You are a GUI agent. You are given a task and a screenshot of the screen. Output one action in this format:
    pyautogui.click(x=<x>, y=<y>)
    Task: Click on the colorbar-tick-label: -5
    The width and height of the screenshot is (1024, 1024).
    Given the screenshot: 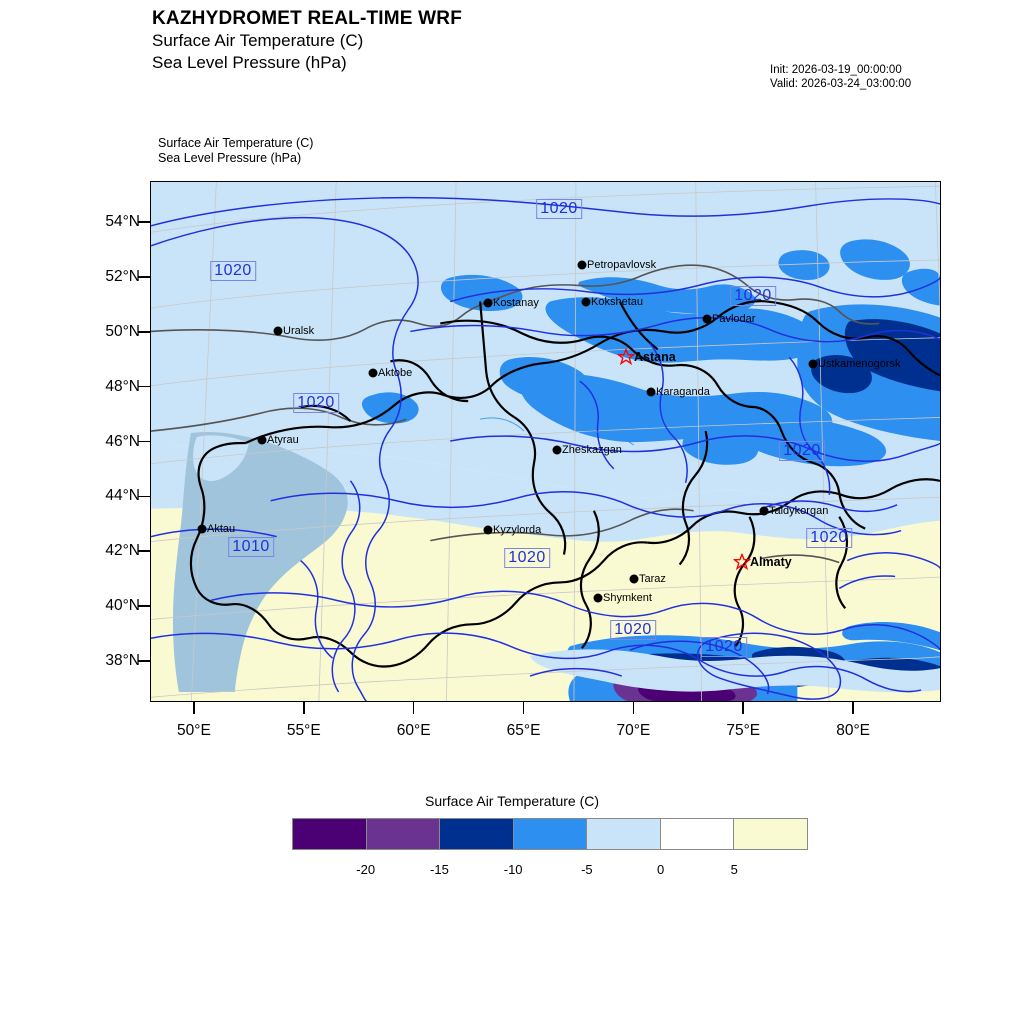 What is the action you would take?
    pyautogui.click(x=587, y=869)
    